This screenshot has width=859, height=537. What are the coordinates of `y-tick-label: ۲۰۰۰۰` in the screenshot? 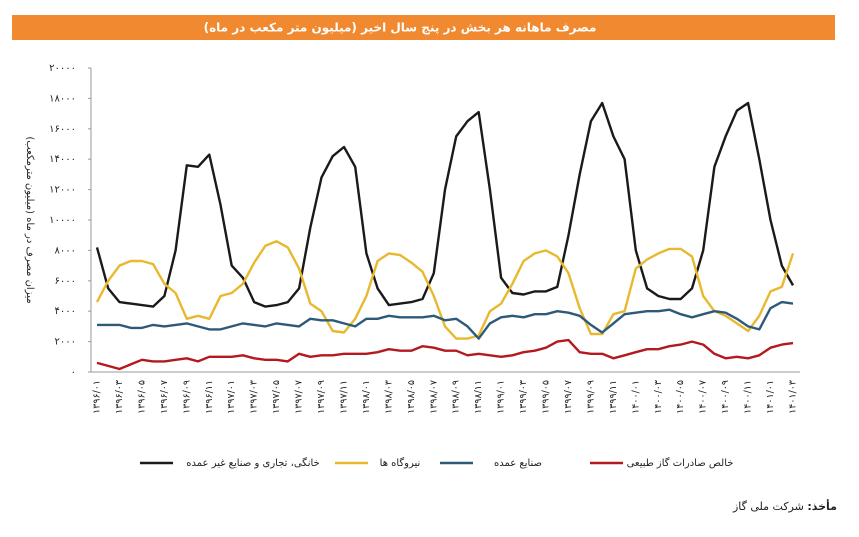 It's located at (62, 68).